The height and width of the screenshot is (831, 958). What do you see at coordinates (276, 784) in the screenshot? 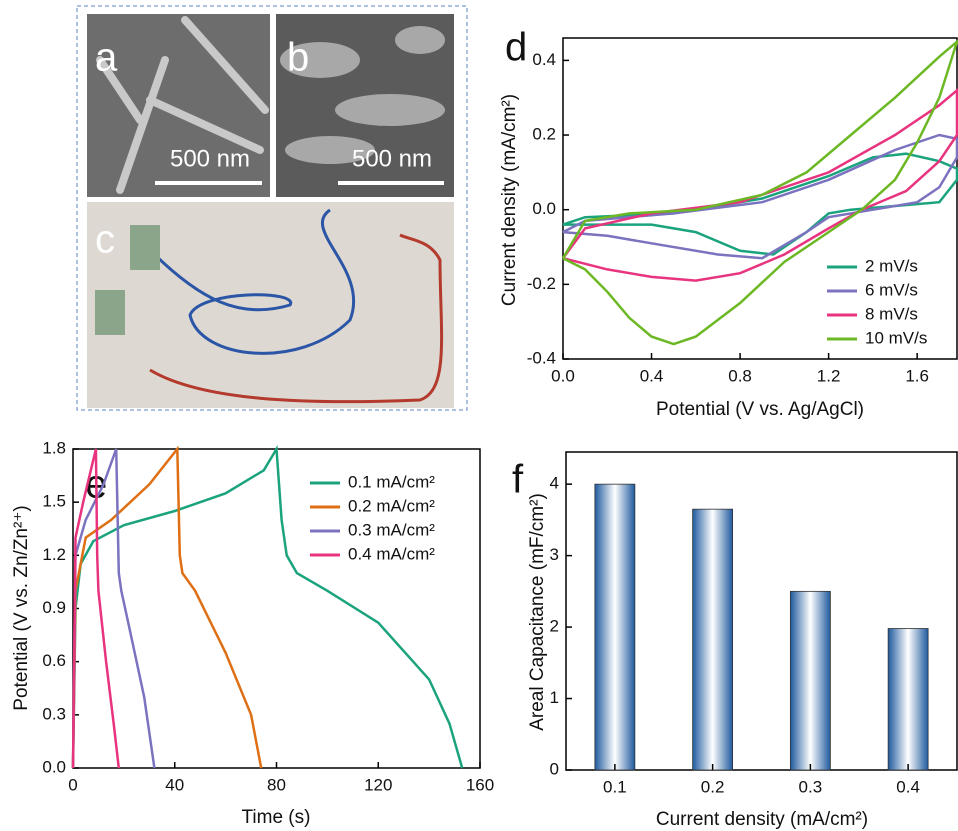
I see `x-tick-label: 80` at bounding box center [276, 784].